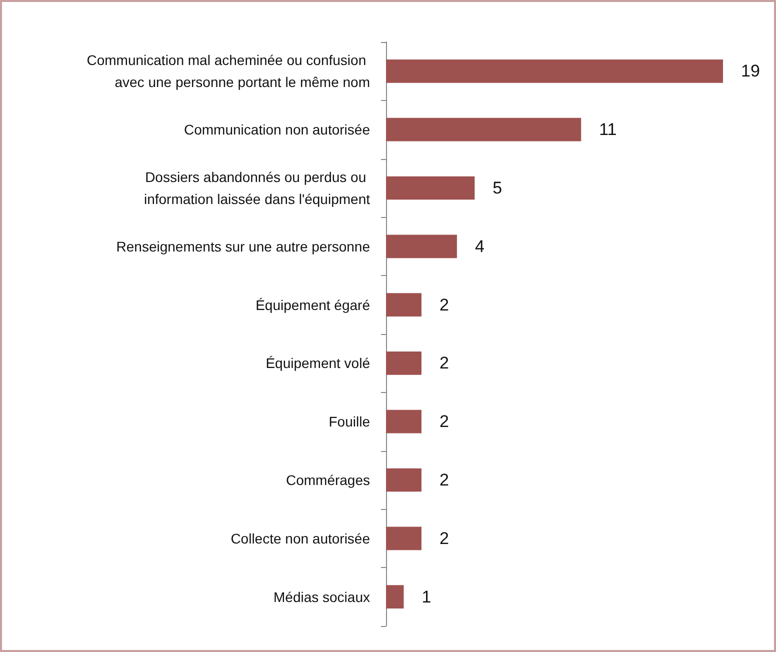 This screenshot has width=776, height=652. Describe the element at coordinates (479, 246) in the screenshot. I see `data-label: 4` at that location.